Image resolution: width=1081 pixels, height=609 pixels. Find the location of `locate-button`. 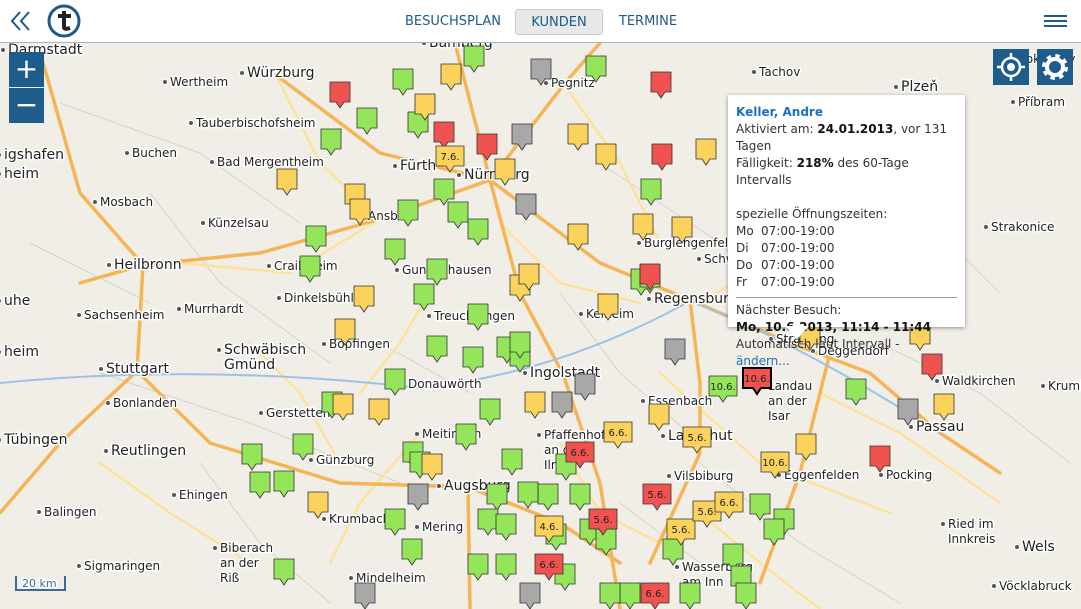

locate-button is located at coordinates (1011, 67).